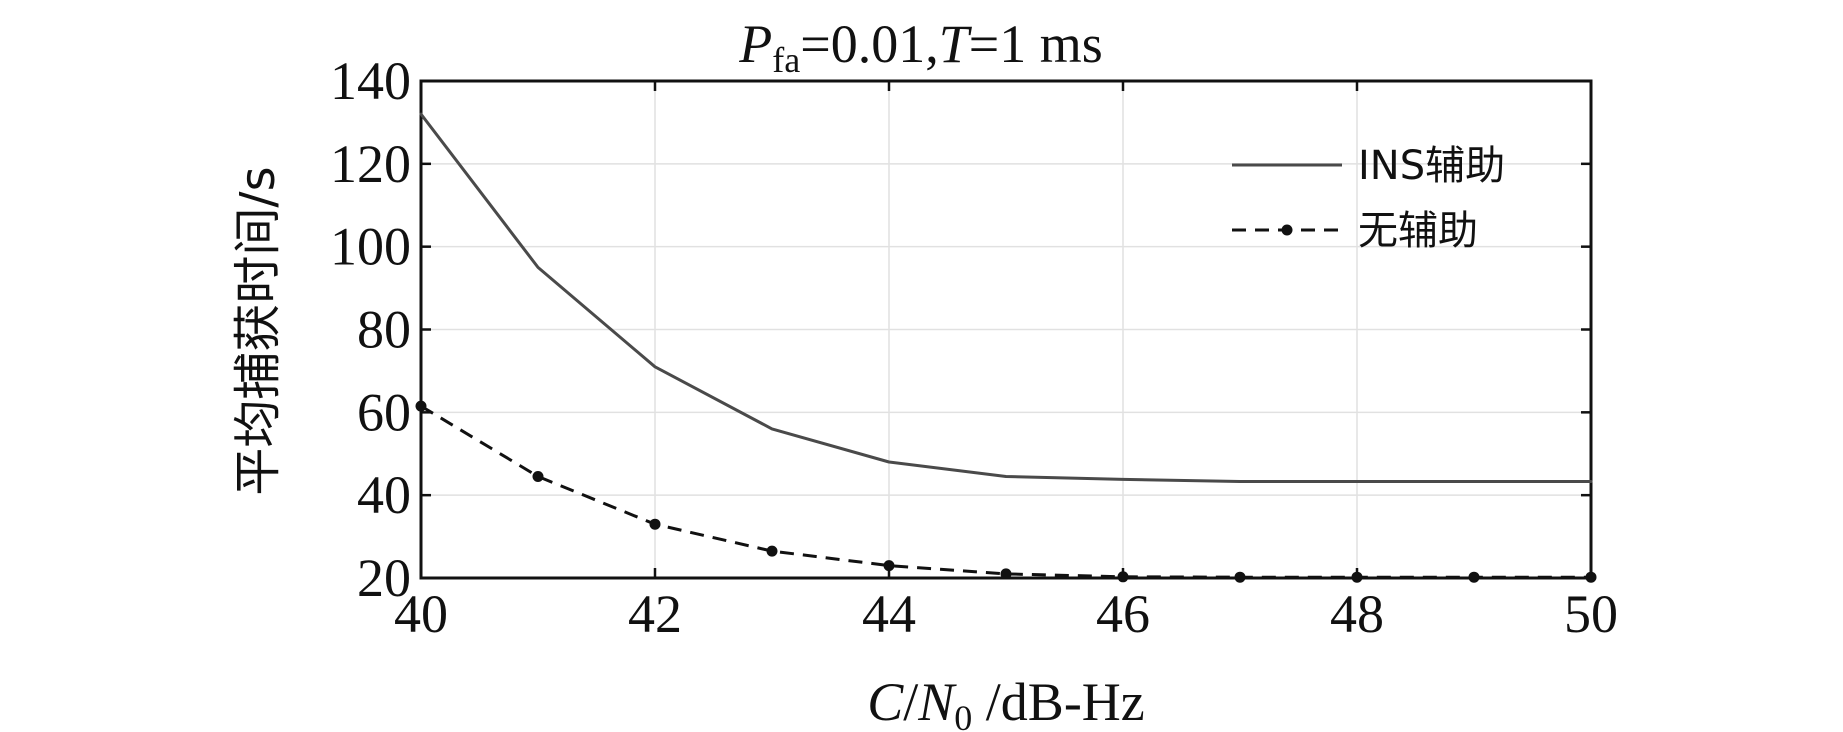 Image resolution: width=1843 pixels, height=732 pixels. Describe the element at coordinates (370, 81) in the screenshot. I see `y-tick-label-6: 140` at that location.